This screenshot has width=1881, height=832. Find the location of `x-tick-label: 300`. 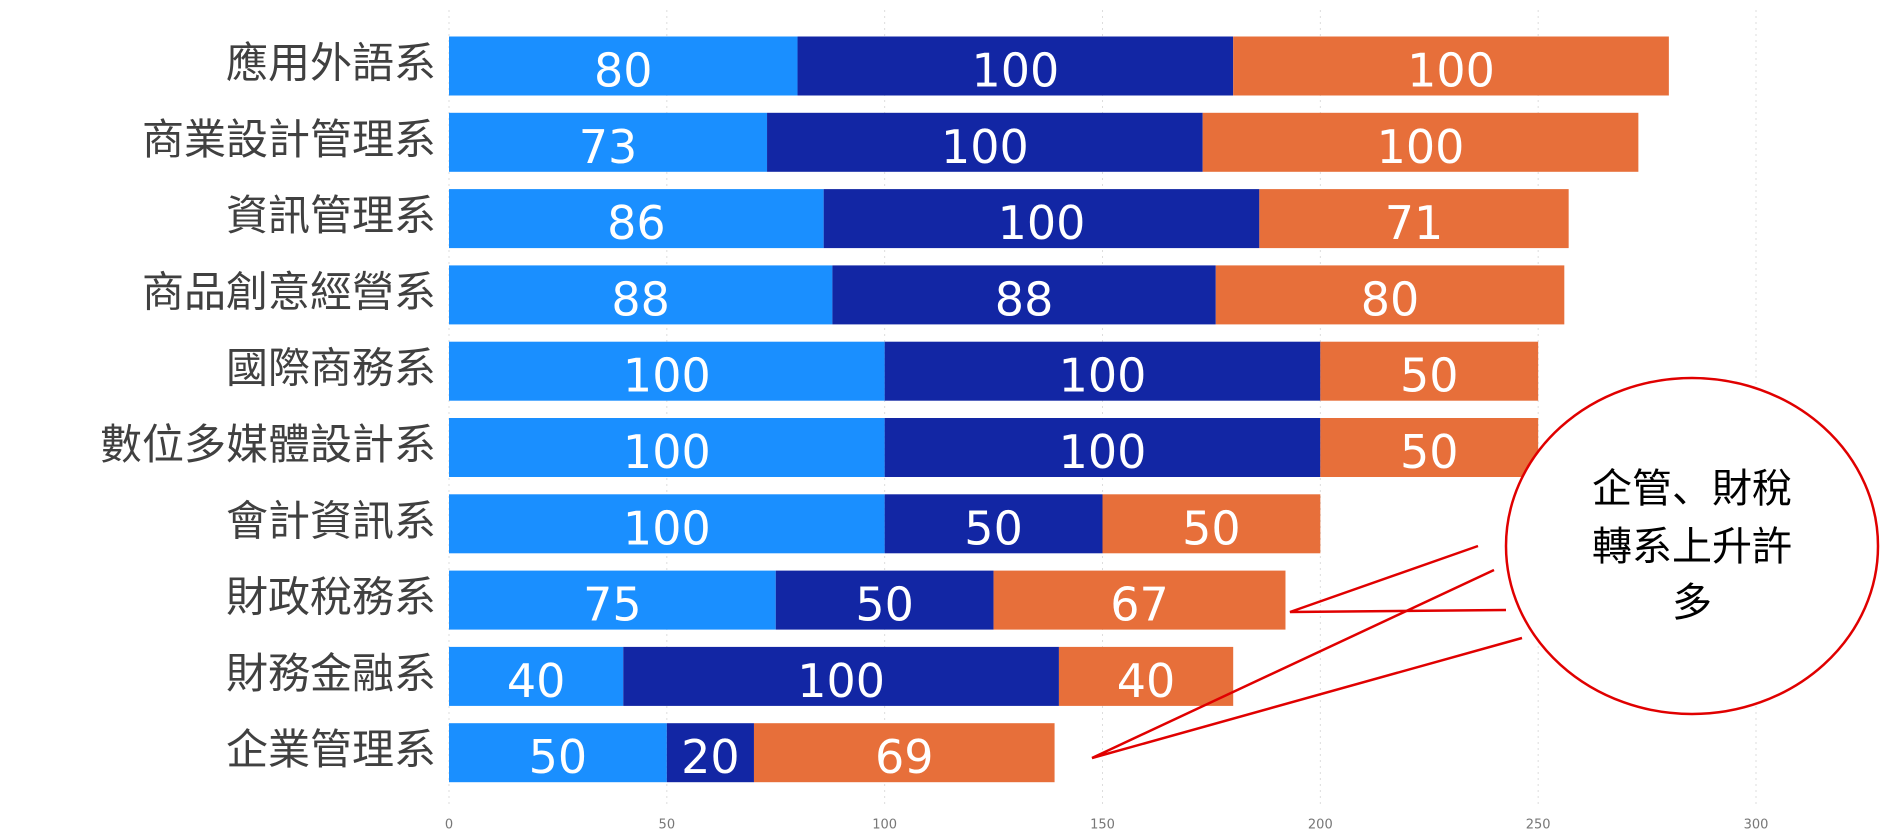

x-tick-label: 300 is located at coordinates (1756, 825).